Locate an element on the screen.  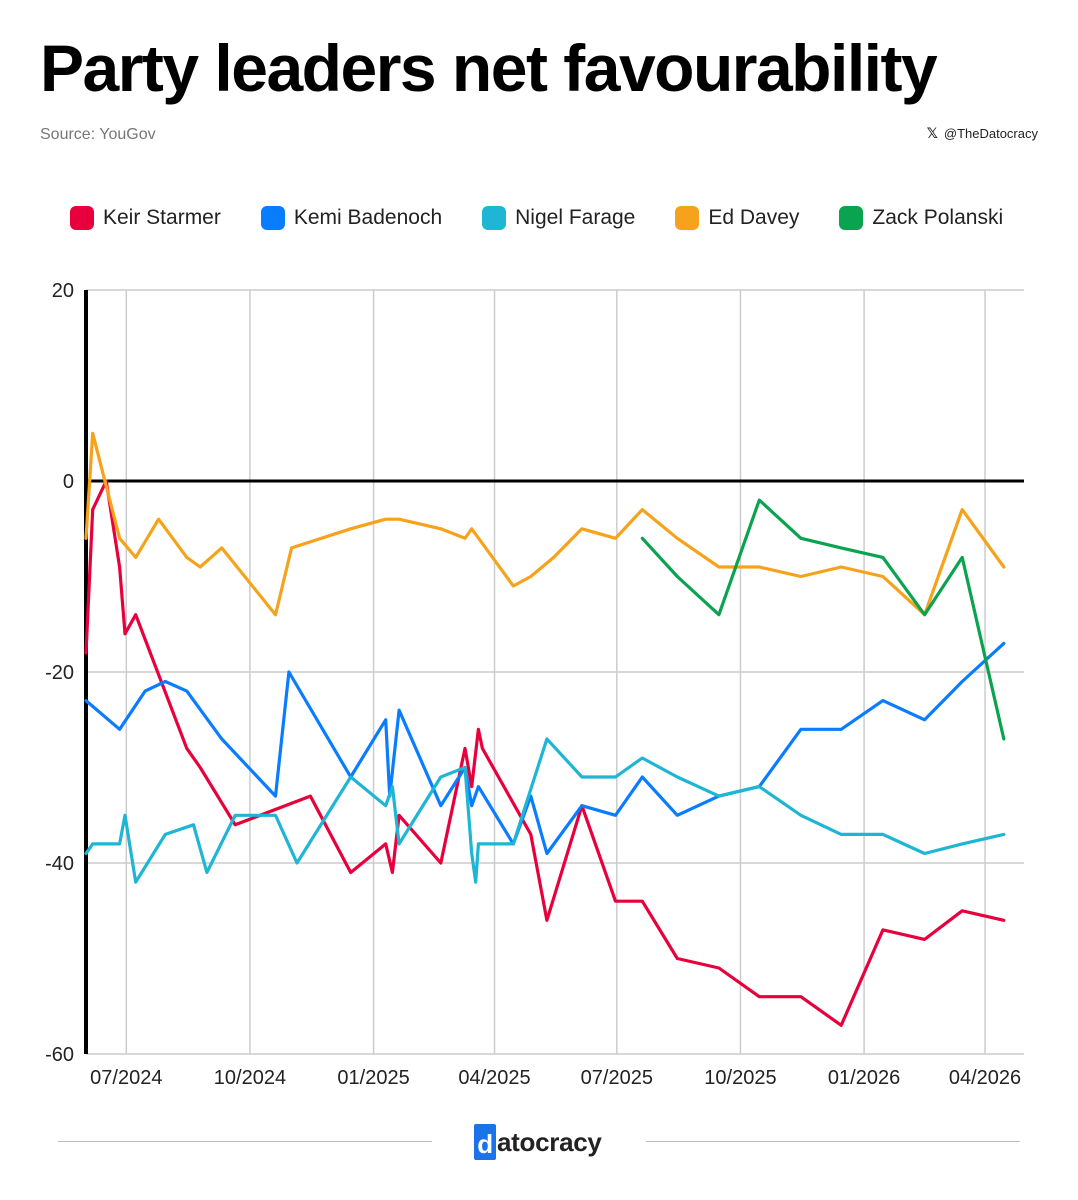
legend-item-2: Nigel Farage is located at coordinates (558, 218).